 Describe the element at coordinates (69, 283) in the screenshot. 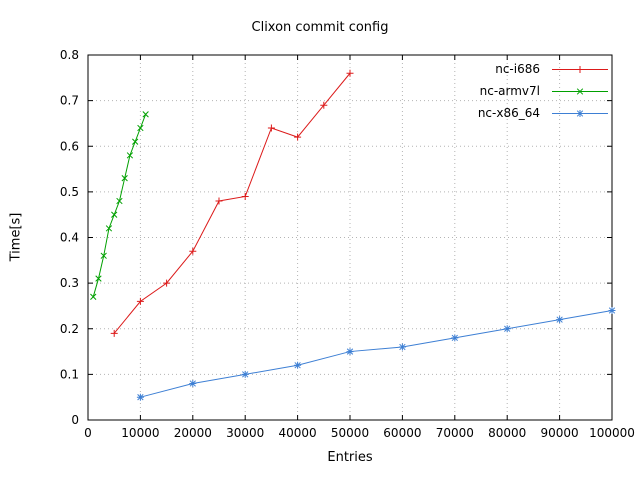

I see `svg-text: 0.3` at that location.